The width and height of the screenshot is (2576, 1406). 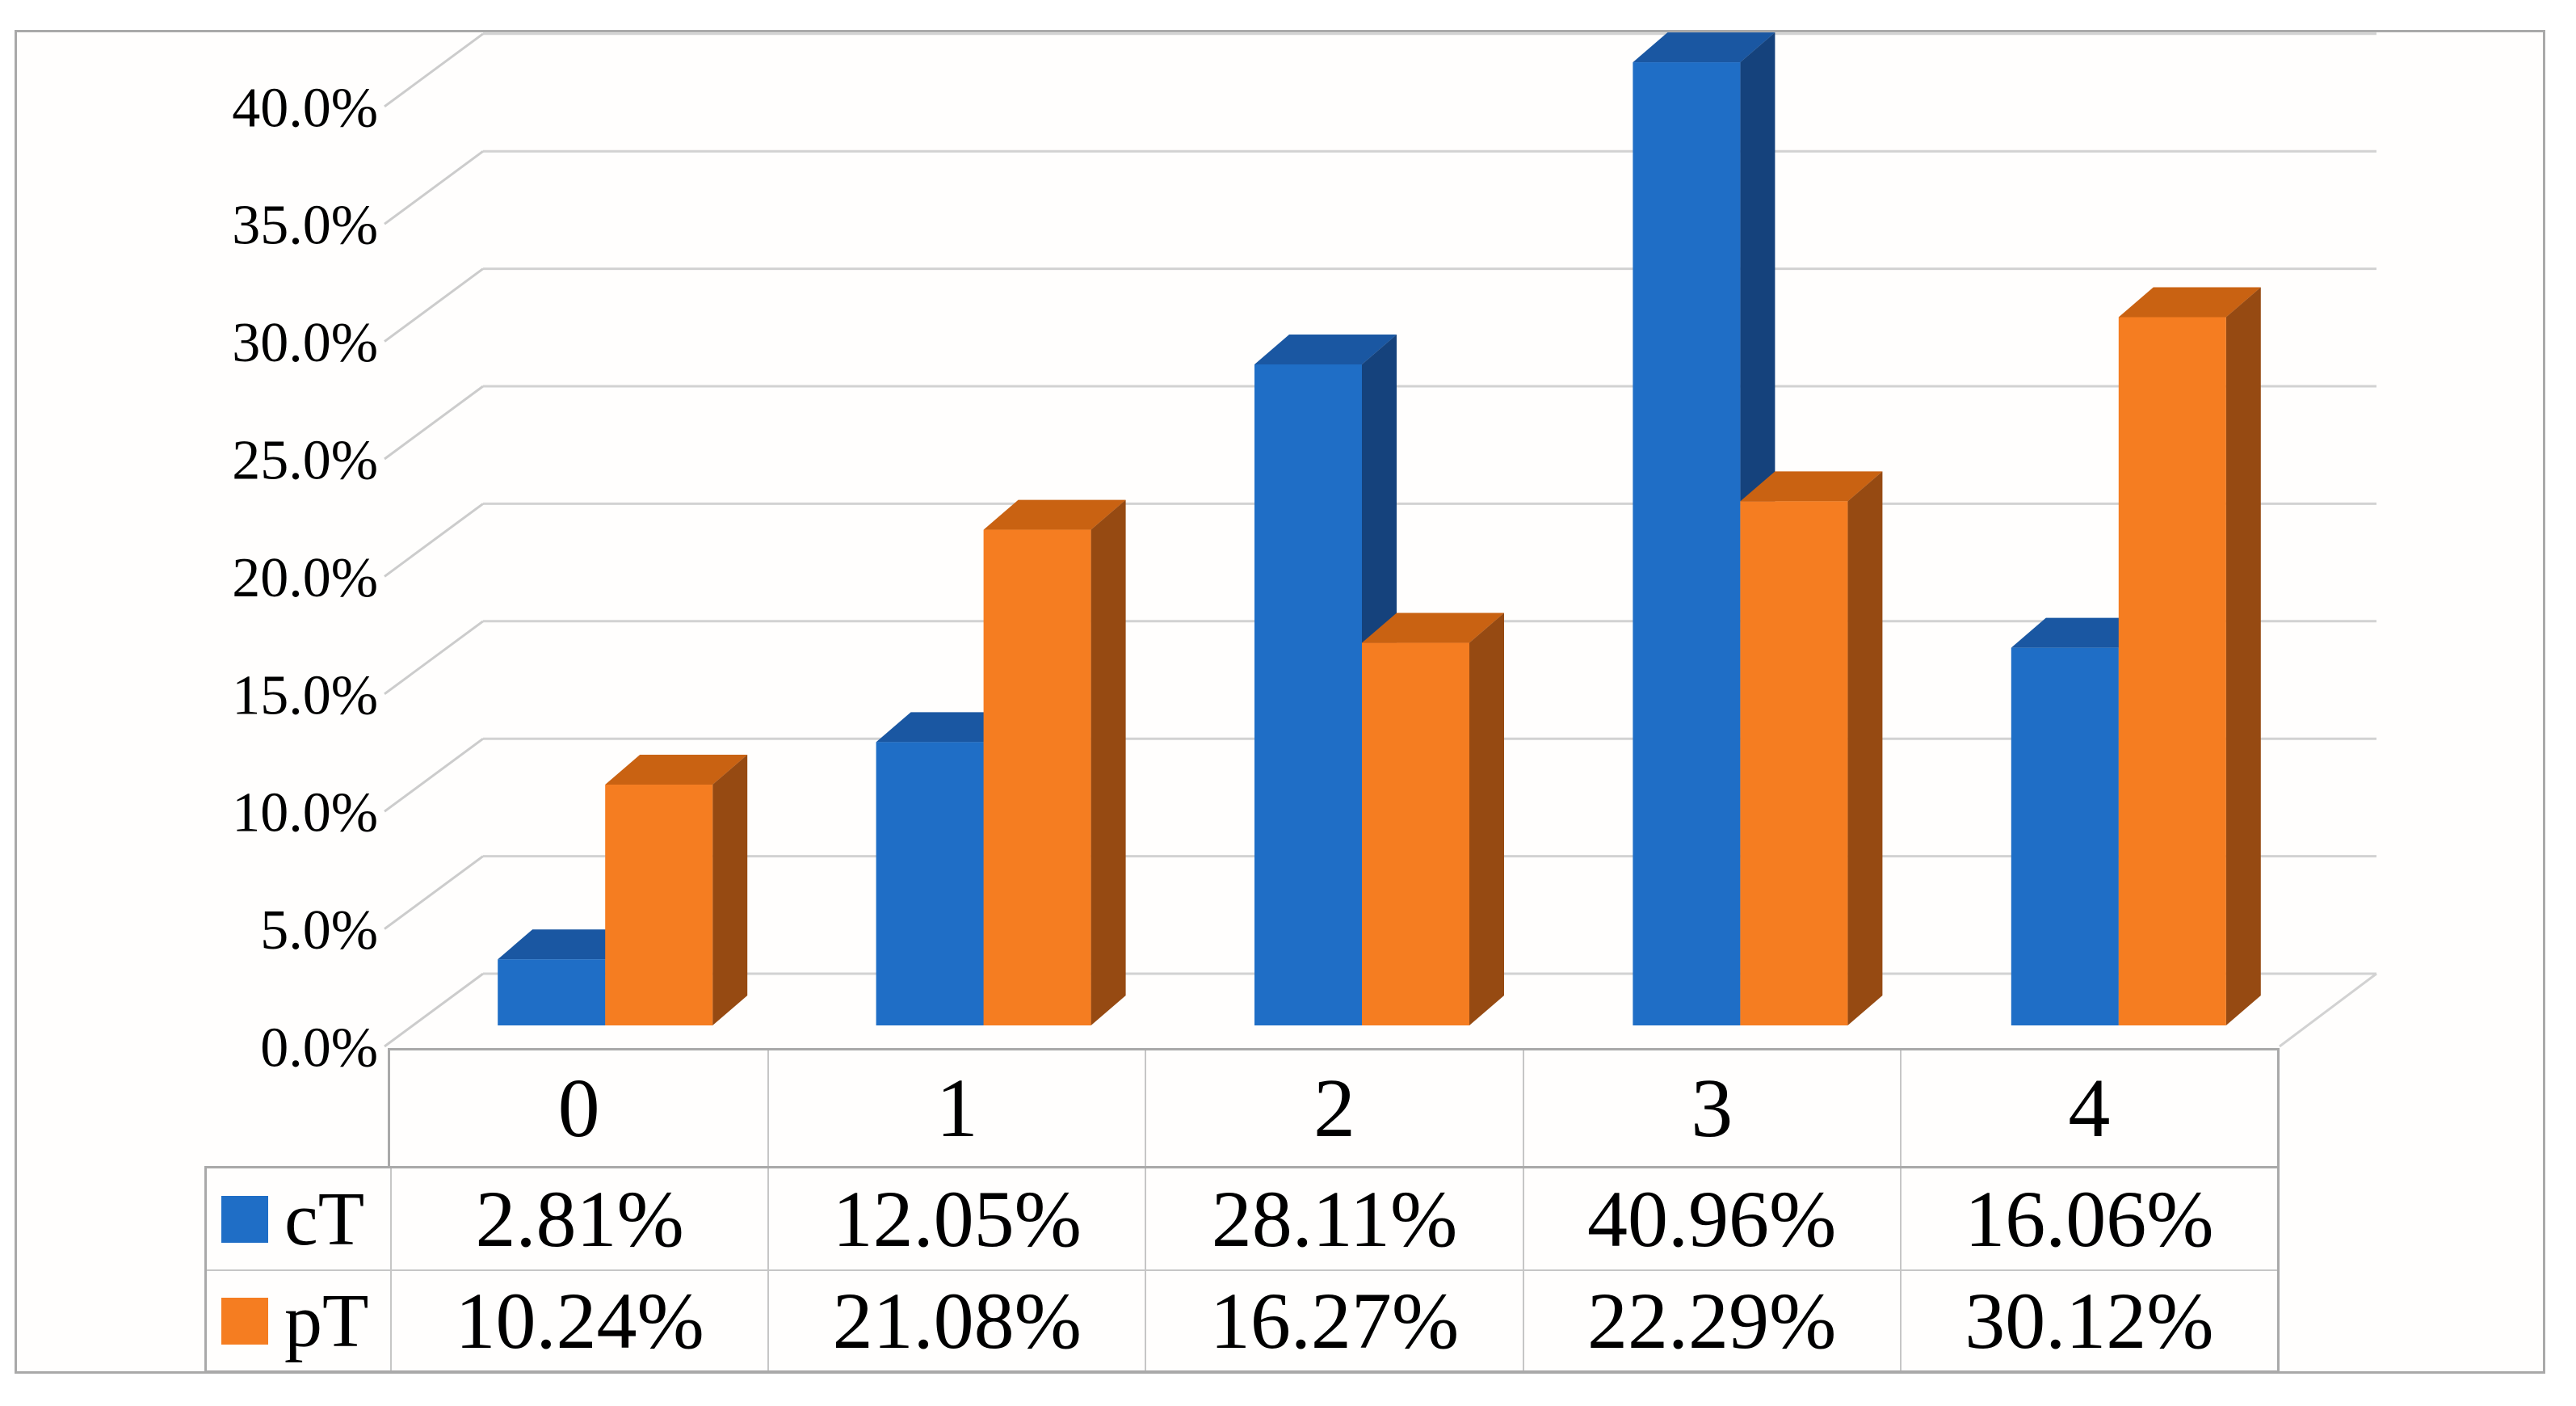 What do you see at coordinates (324, 1219) in the screenshot?
I see `series-label-ct: cT` at bounding box center [324, 1219].